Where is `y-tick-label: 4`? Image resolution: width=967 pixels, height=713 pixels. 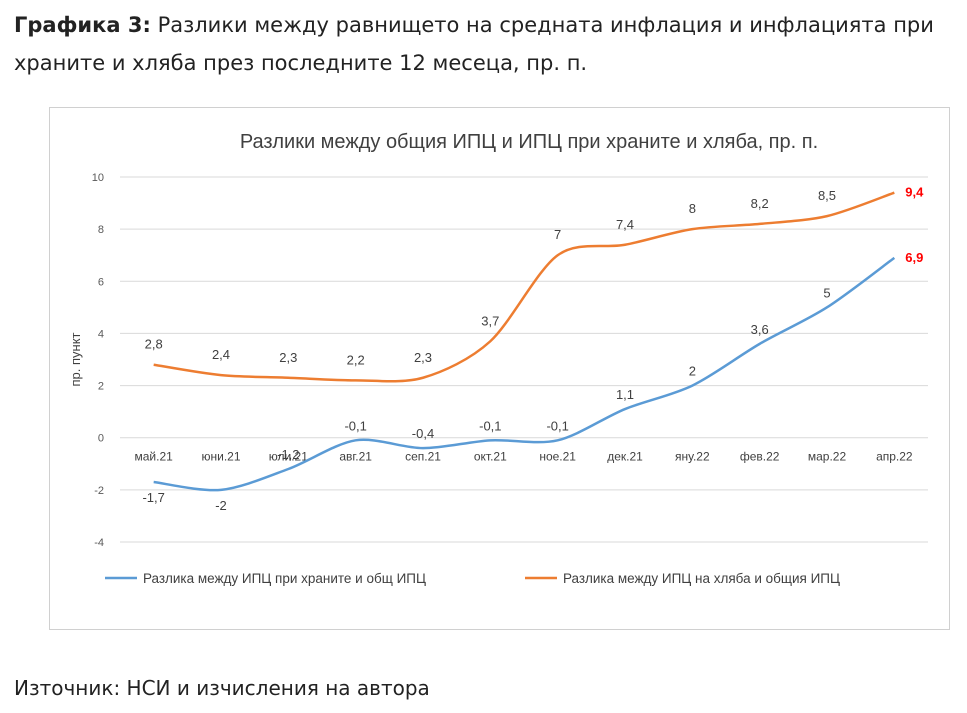 y-tick-label: 4 is located at coordinates (101, 334).